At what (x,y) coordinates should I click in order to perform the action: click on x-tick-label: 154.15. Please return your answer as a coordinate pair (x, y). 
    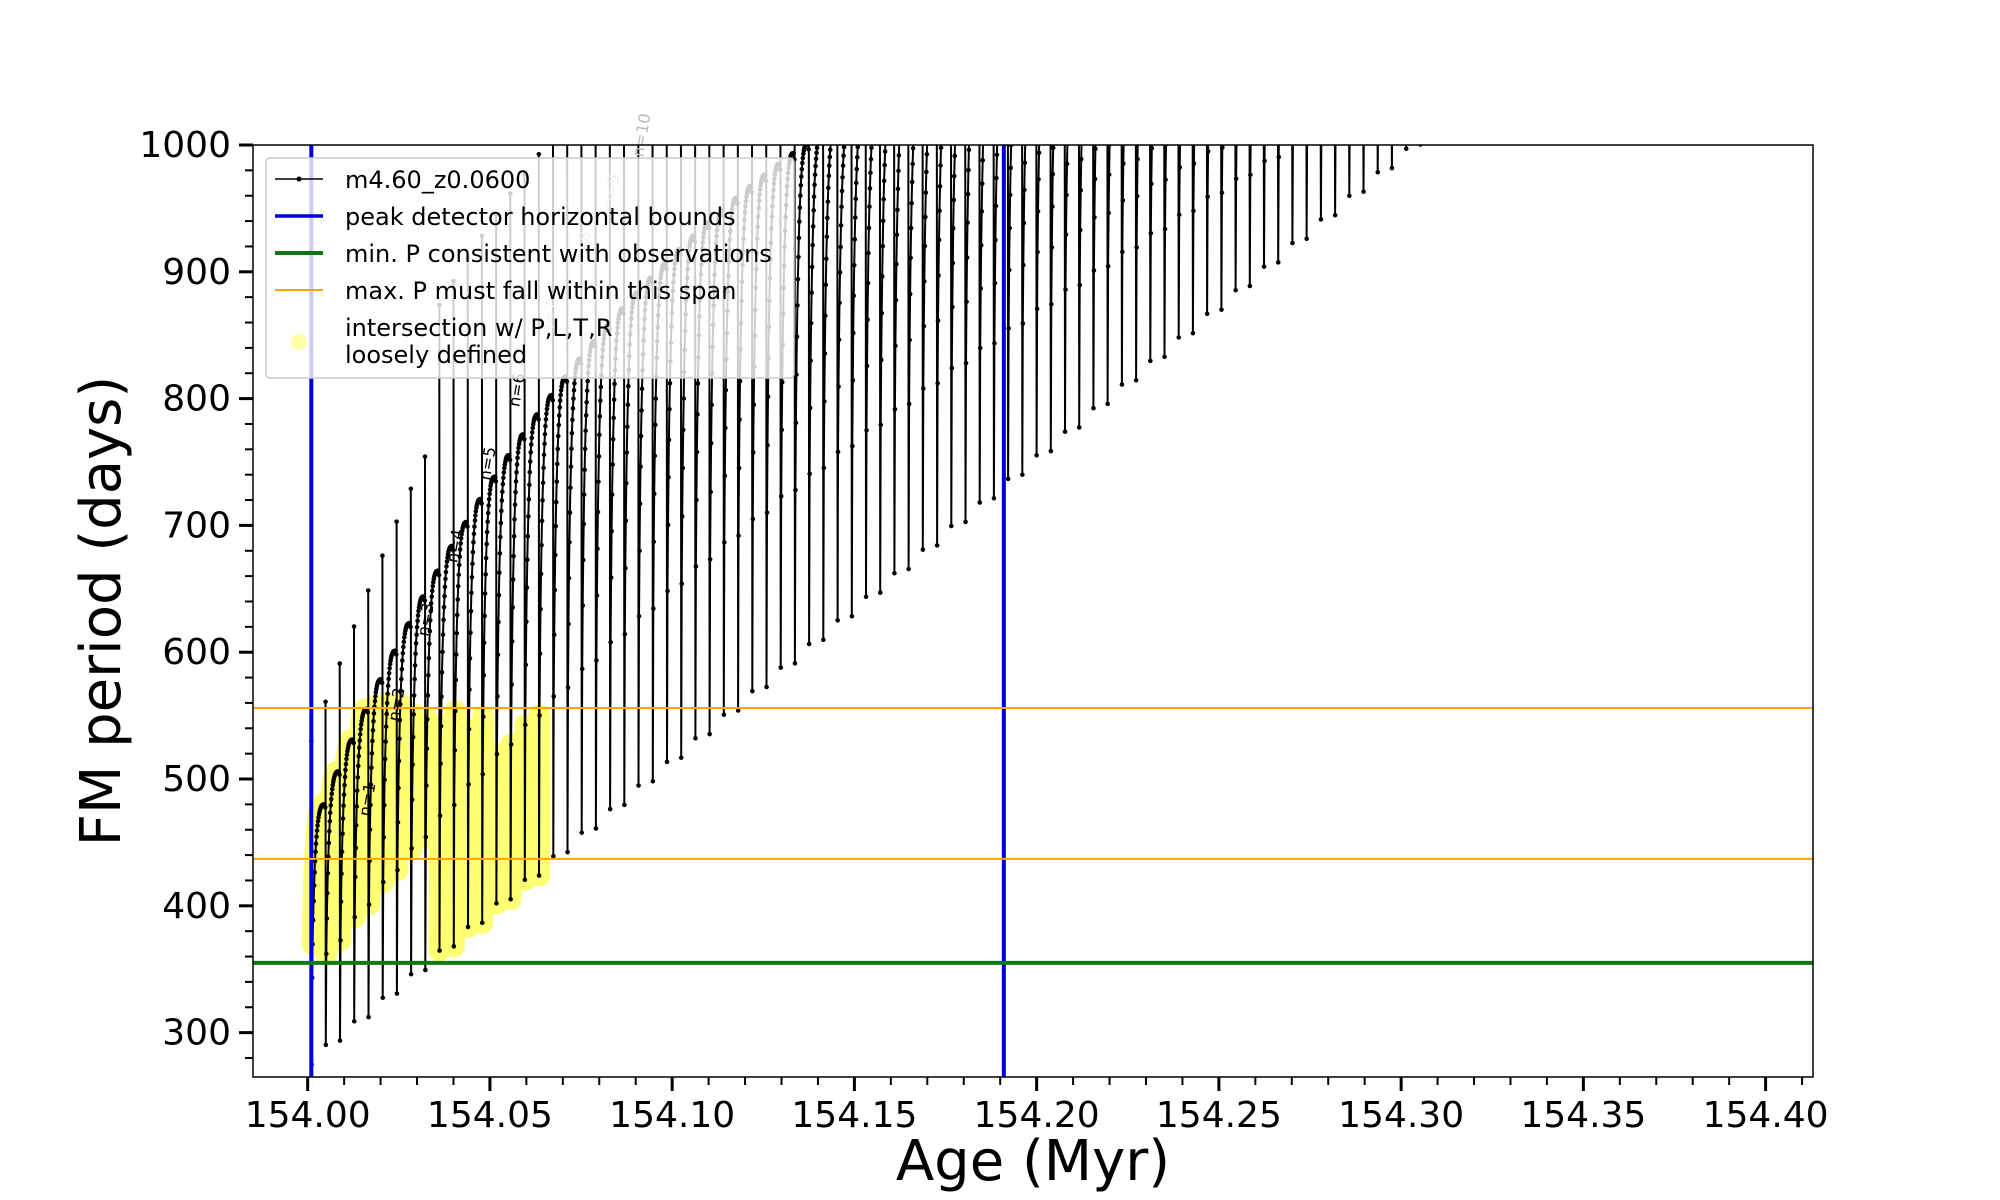
    Looking at the image, I should click on (854, 1115).